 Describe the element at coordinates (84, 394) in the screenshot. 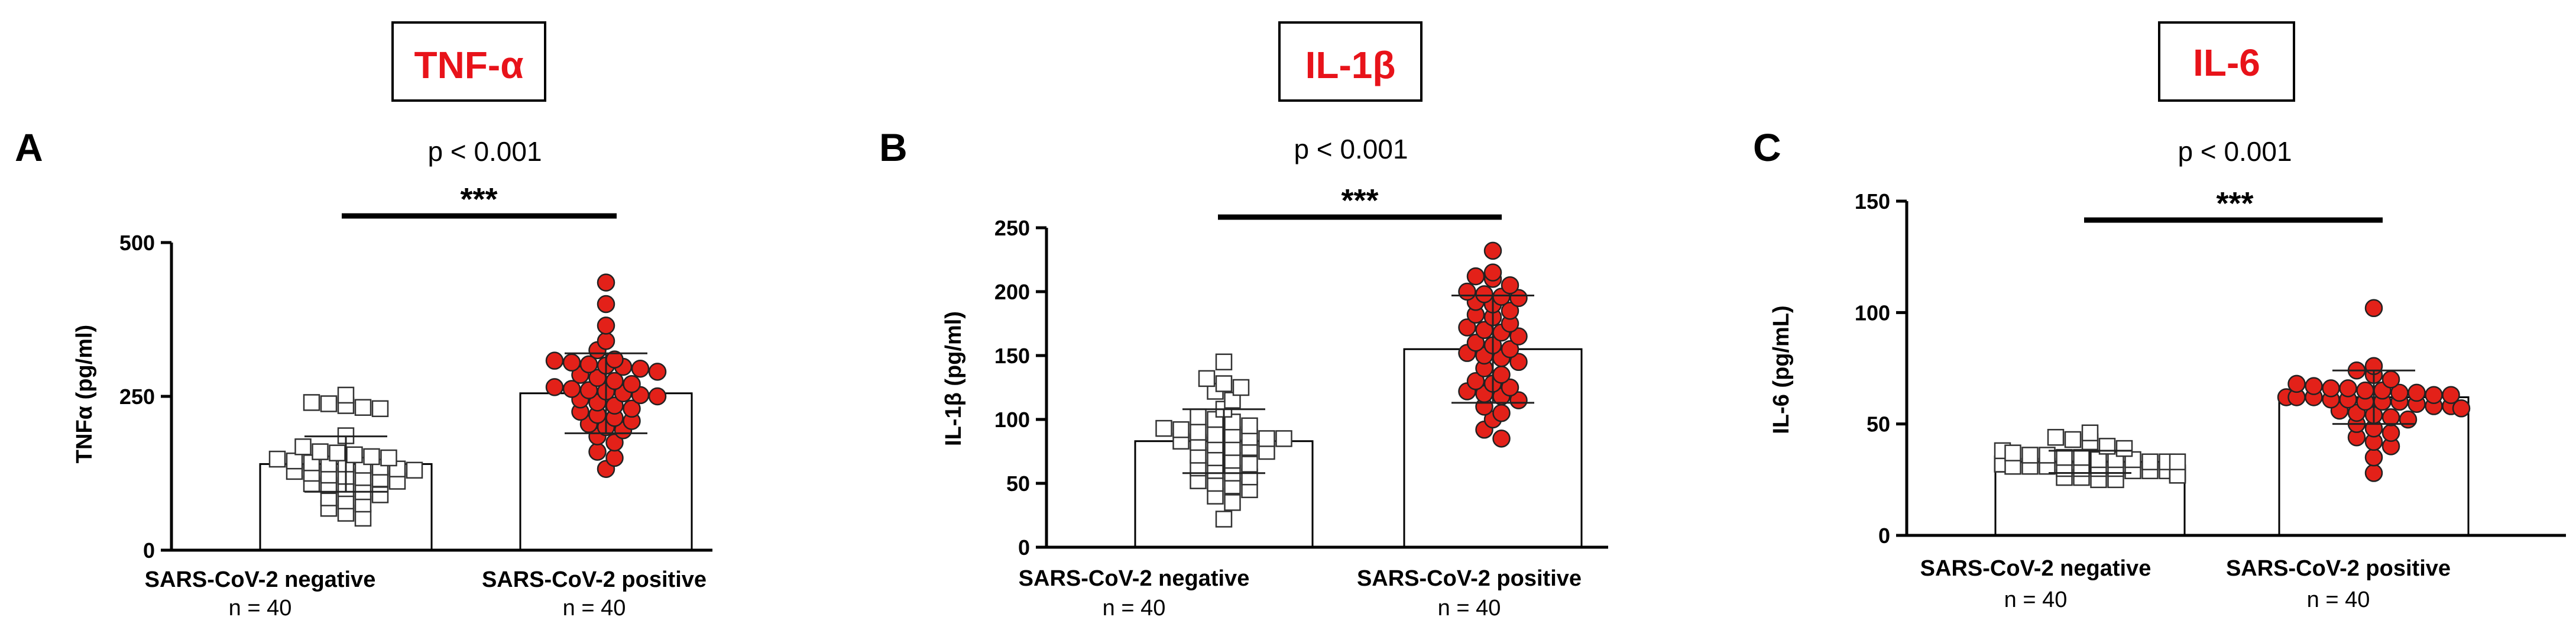

I see `y-axis-label-a: TNFα (pg/ml)` at that location.